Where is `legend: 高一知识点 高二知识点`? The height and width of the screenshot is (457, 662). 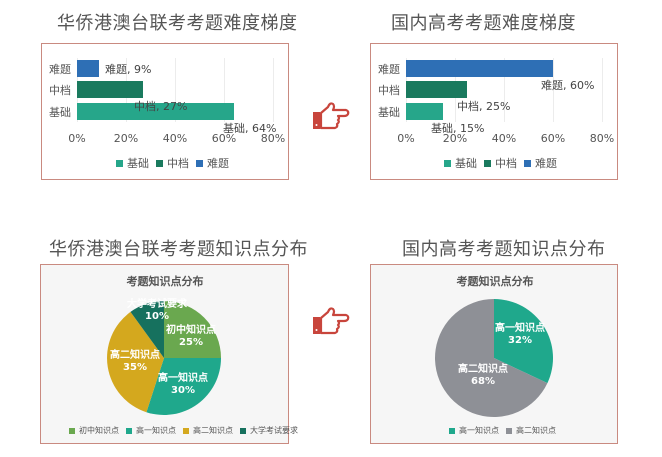 legend: 高一知识点 高二知识点 is located at coordinates (500, 430).